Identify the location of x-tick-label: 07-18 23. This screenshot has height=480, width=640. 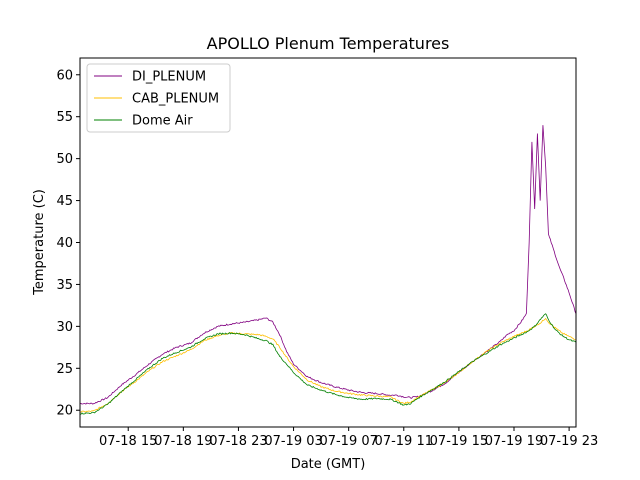
(238, 441).